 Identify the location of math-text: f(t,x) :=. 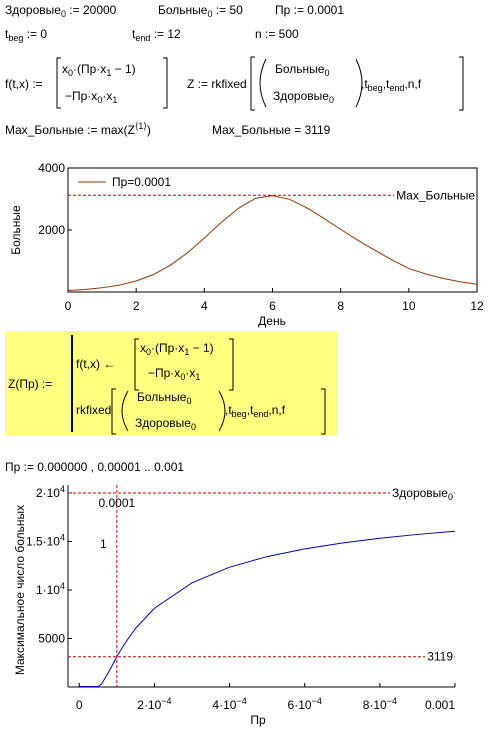
(24, 84).